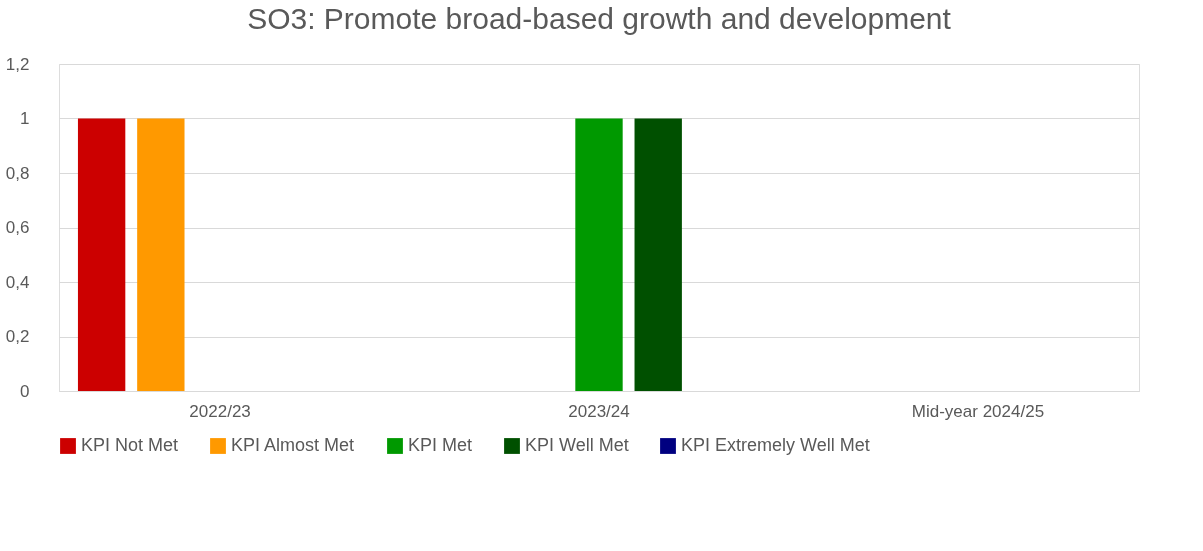  I want to click on legend-label: KPI Almost Met, so click(293, 445).